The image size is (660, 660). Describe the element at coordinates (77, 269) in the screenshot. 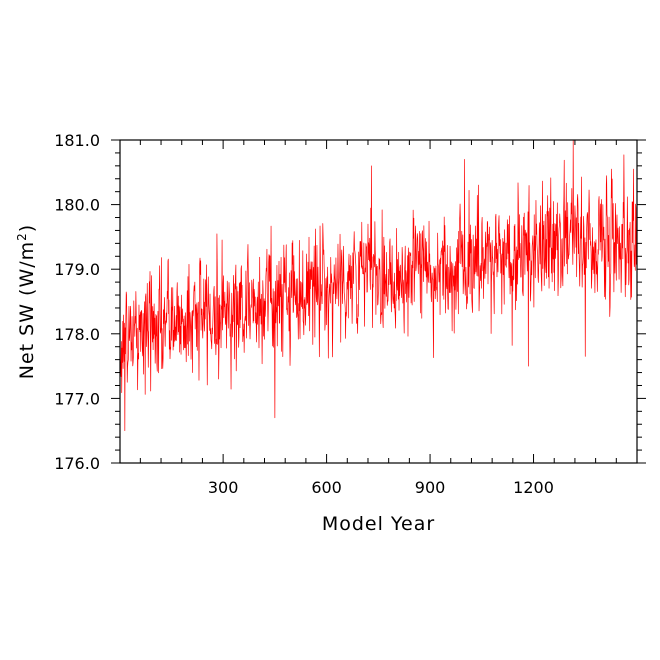

I see `y-tick-label: 179.0` at that location.